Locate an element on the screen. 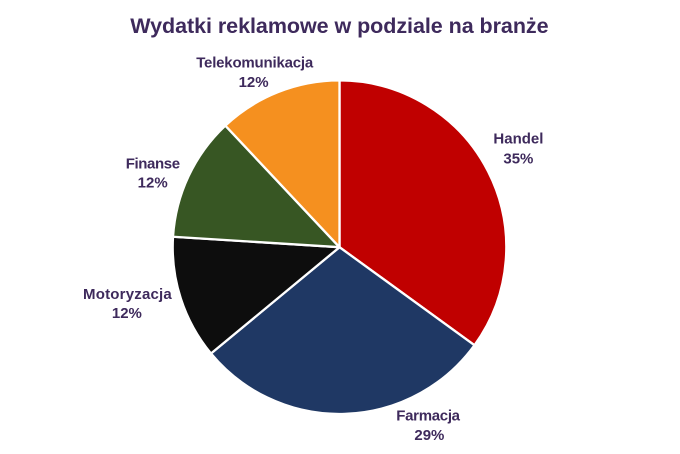 The height and width of the screenshot is (454, 680). svg-text: Finanse is located at coordinates (153, 163).